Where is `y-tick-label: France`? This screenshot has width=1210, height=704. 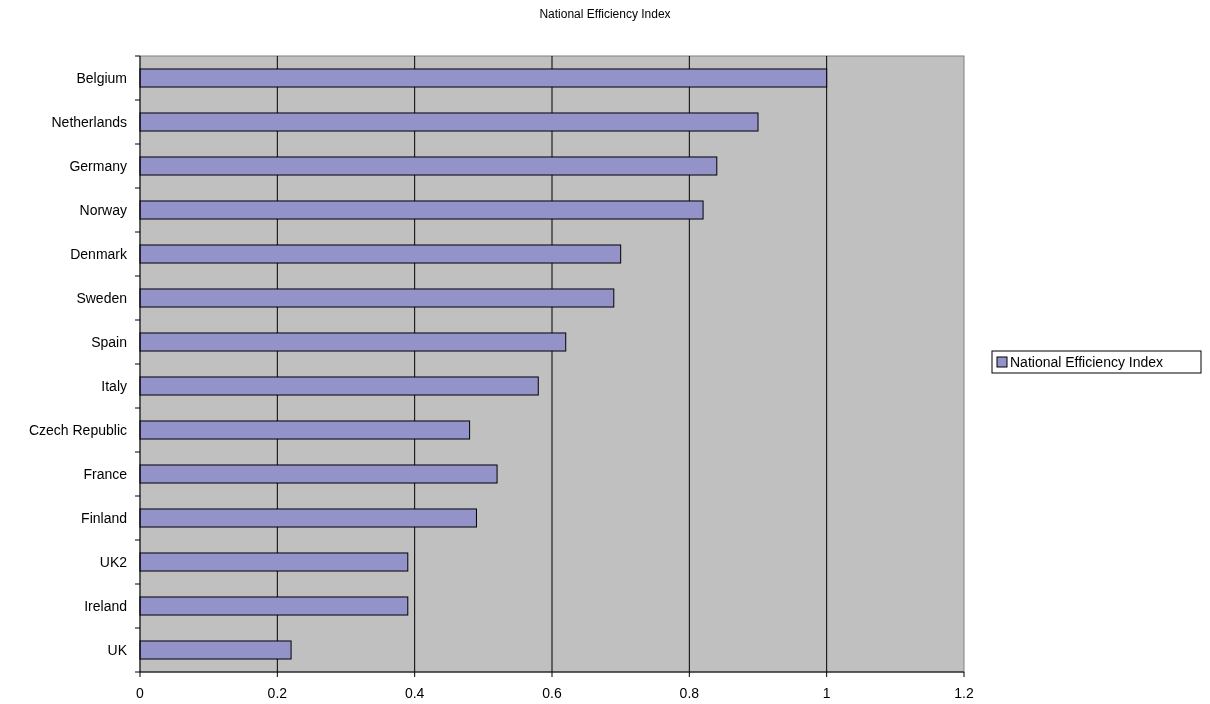
y-tick-label: France is located at coordinates (105, 473).